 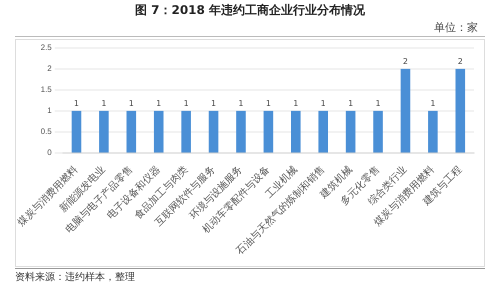 What do you see at coordinates (456, 27) in the screenshot?
I see `chart-subtitle: 单位：家` at bounding box center [456, 27].